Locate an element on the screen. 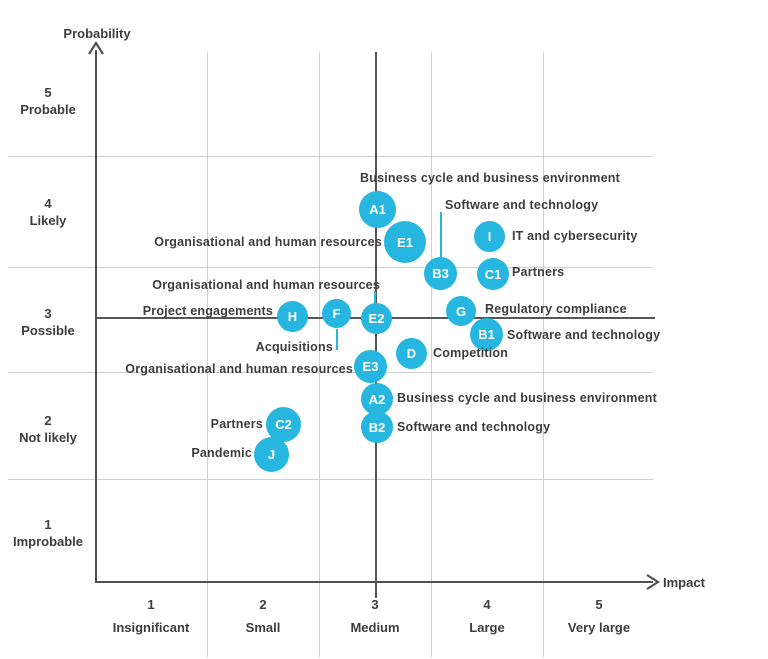  connector-e2 is located at coordinates (375, 297).